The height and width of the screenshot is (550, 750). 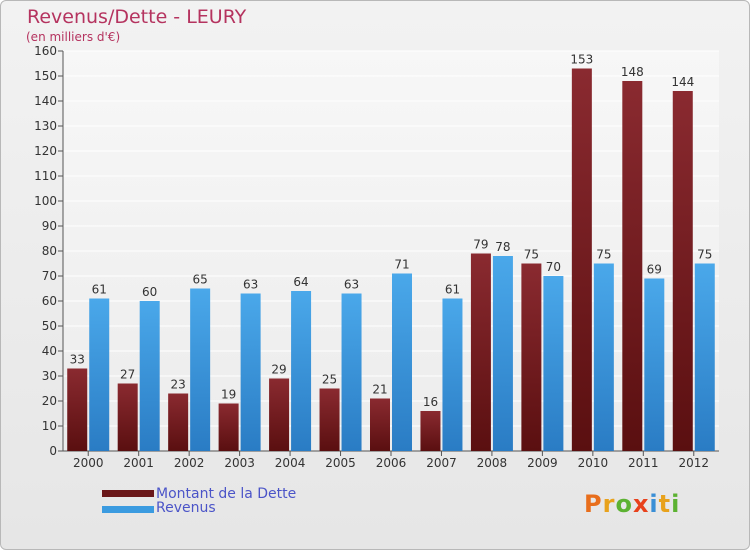 I want to click on data-label-dette: 33, so click(x=77, y=360).